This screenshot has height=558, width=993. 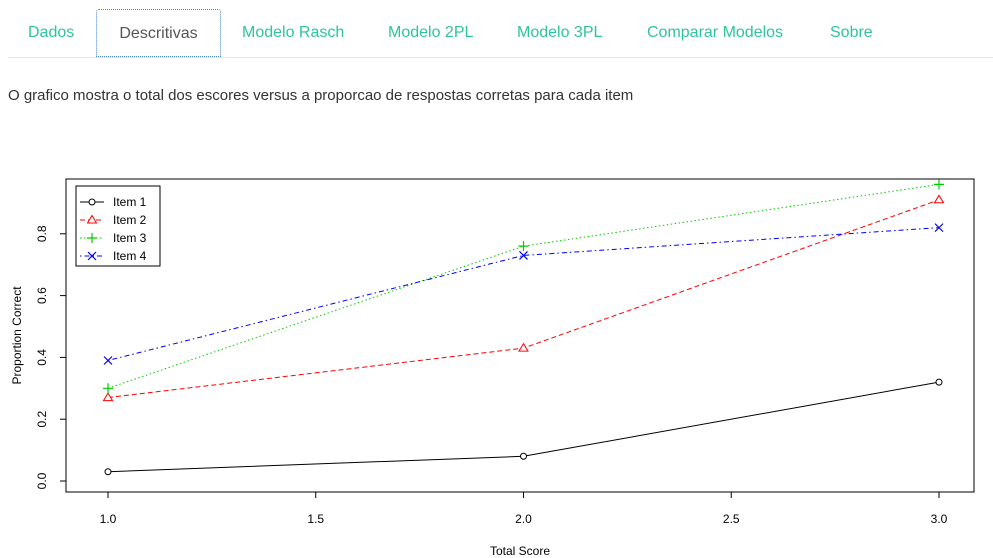 I want to click on tab-modelo-3pl: Modelo 3PL, so click(x=560, y=32).